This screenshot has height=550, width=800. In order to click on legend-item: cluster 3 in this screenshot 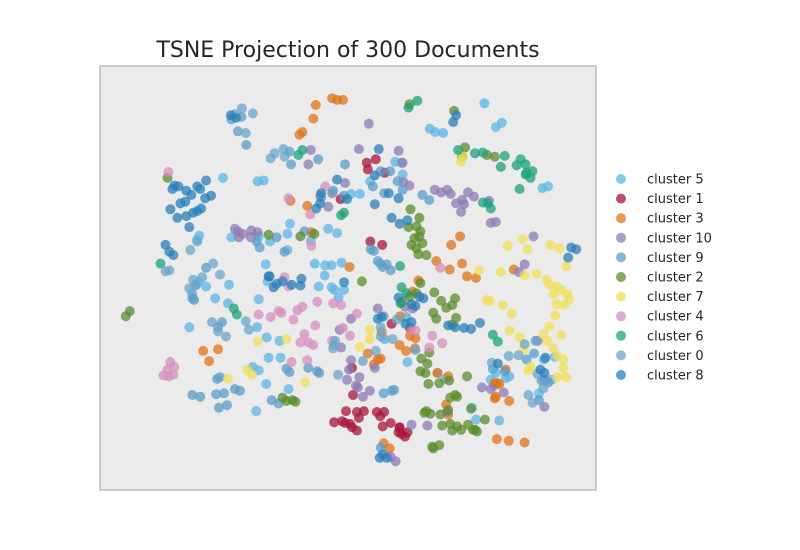, I will do `click(660, 219)`.